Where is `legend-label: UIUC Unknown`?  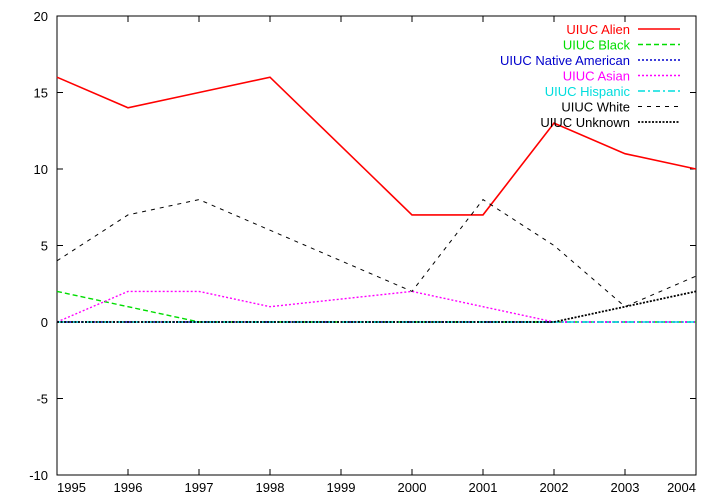
legend-label: UIUC Unknown is located at coordinates (585, 122).